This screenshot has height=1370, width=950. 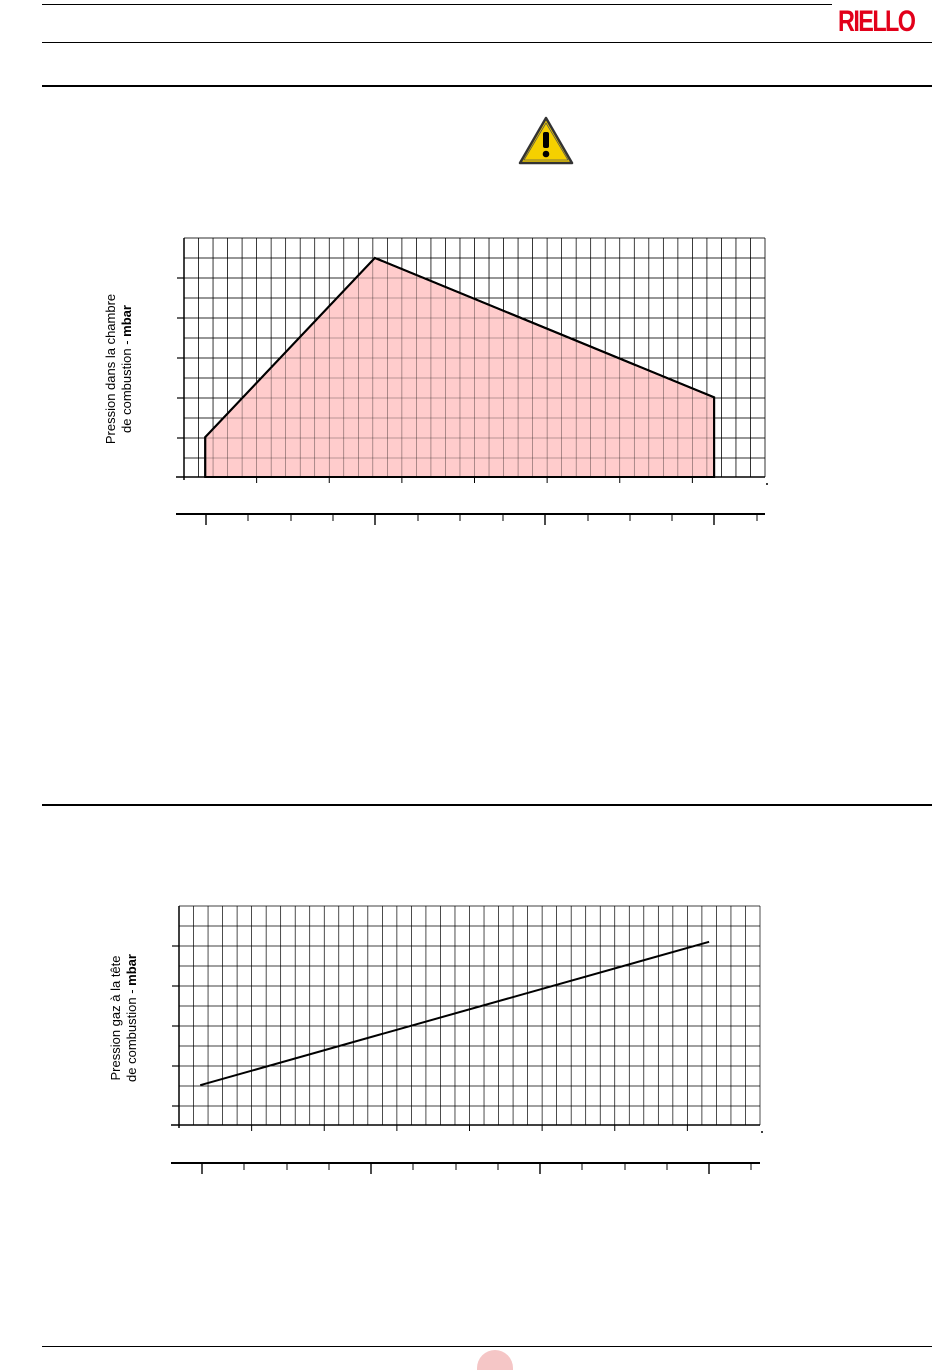 I want to click on footer-rule, so click(x=487, y=1346).